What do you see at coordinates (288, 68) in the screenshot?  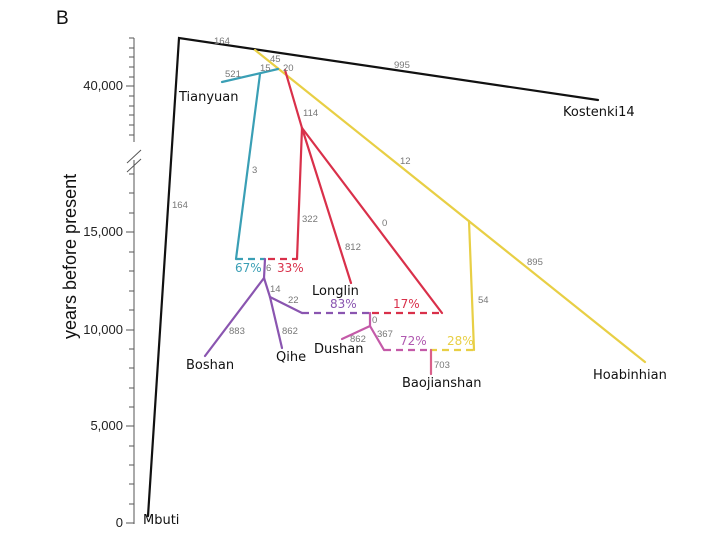 I see `branch-label-20: 20` at bounding box center [288, 68].